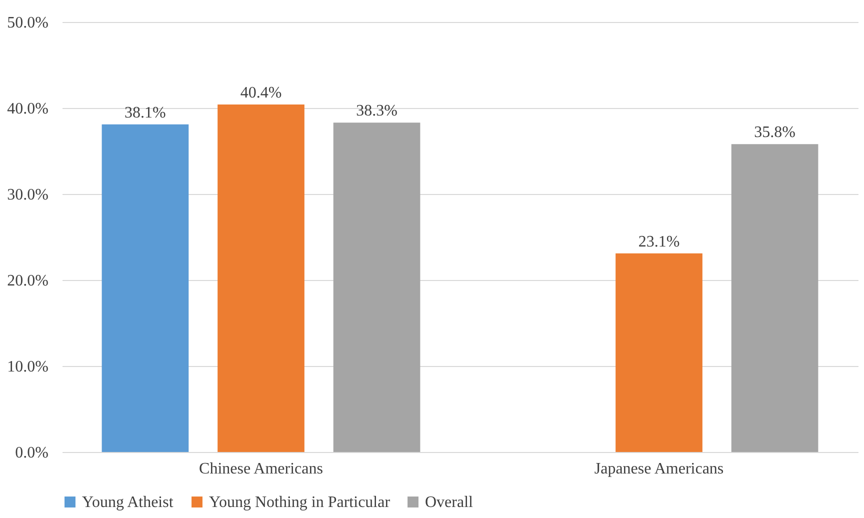 This screenshot has height=518, width=864. What do you see at coordinates (27, 109) in the screenshot?
I see `y-tick-label: 40.0%` at bounding box center [27, 109].